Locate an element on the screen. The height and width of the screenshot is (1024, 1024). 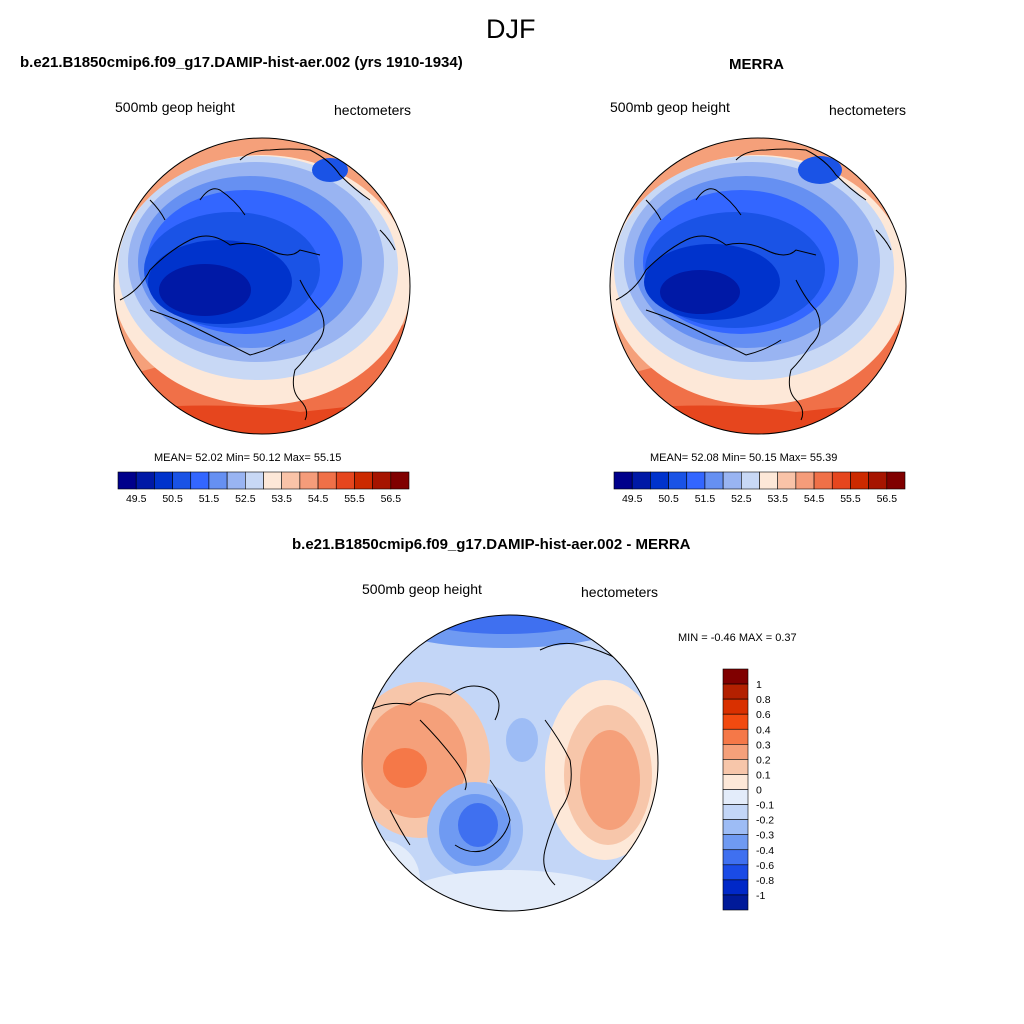
panel-model-colorbar-tick-label: 55.5 is located at coordinates (354, 499).